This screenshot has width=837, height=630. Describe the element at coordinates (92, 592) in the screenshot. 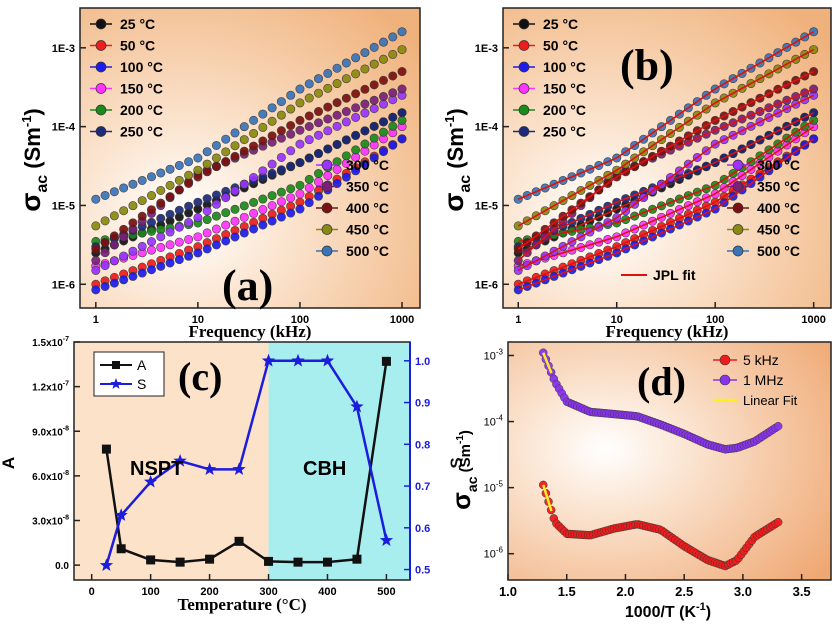

I see `x-tick-label-c-0: 0` at that location.